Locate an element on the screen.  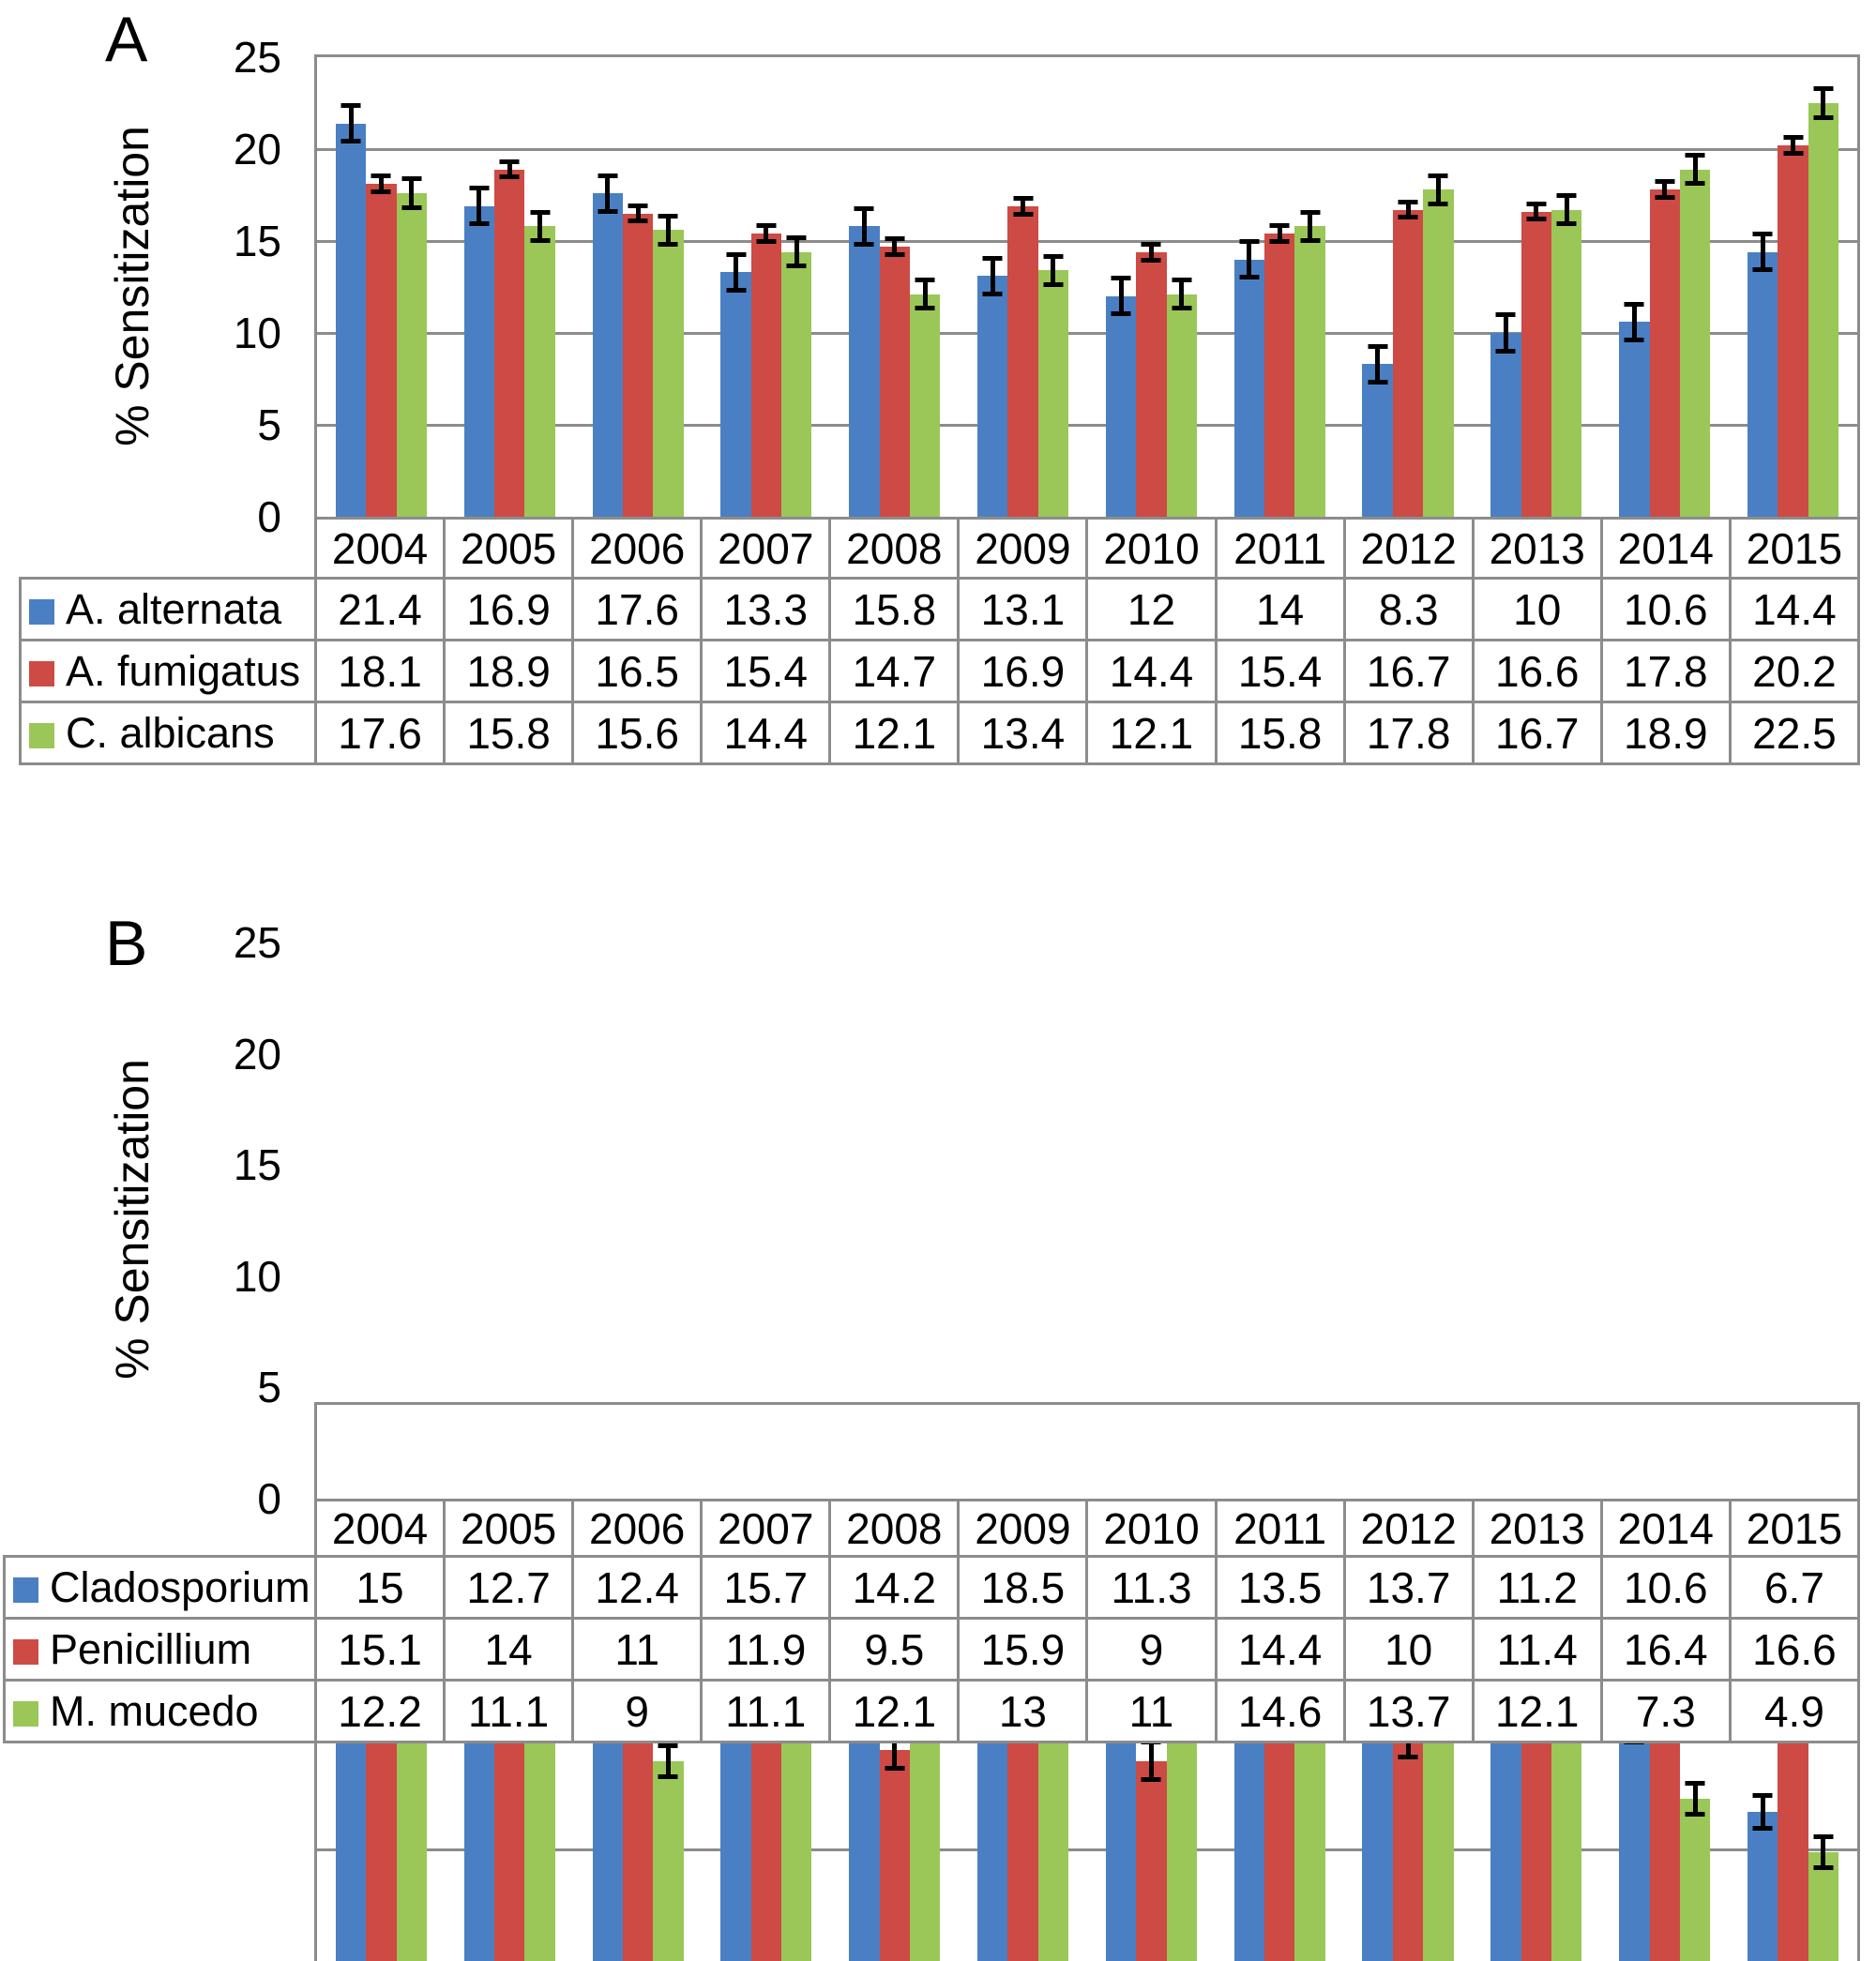
series-name: C. albicans is located at coordinates (170, 732).